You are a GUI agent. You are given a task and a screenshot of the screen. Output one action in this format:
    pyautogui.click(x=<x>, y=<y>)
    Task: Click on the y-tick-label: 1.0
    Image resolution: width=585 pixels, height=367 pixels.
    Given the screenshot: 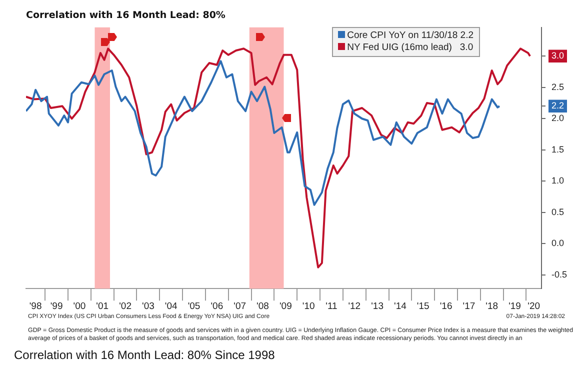 What is the action you would take?
    pyautogui.click(x=557, y=181)
    